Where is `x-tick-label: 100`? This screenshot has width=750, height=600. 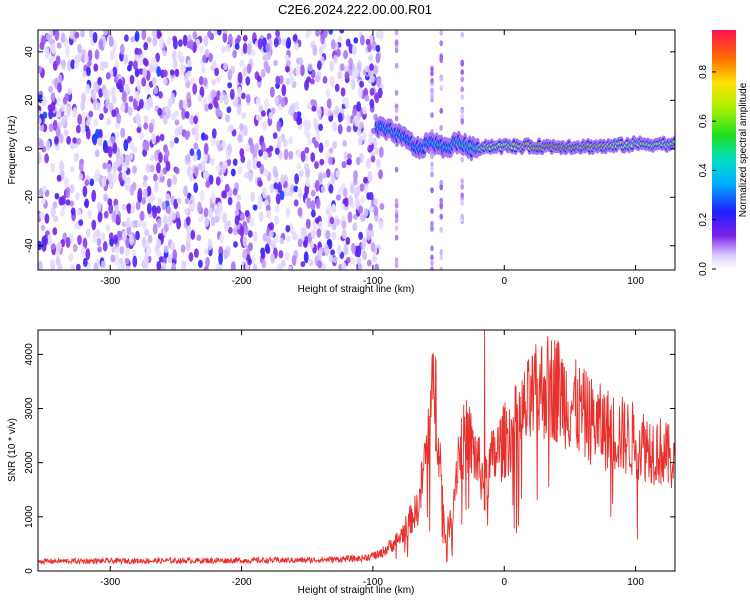 x-tick-label: 100 is located at coordinates (635, 281).